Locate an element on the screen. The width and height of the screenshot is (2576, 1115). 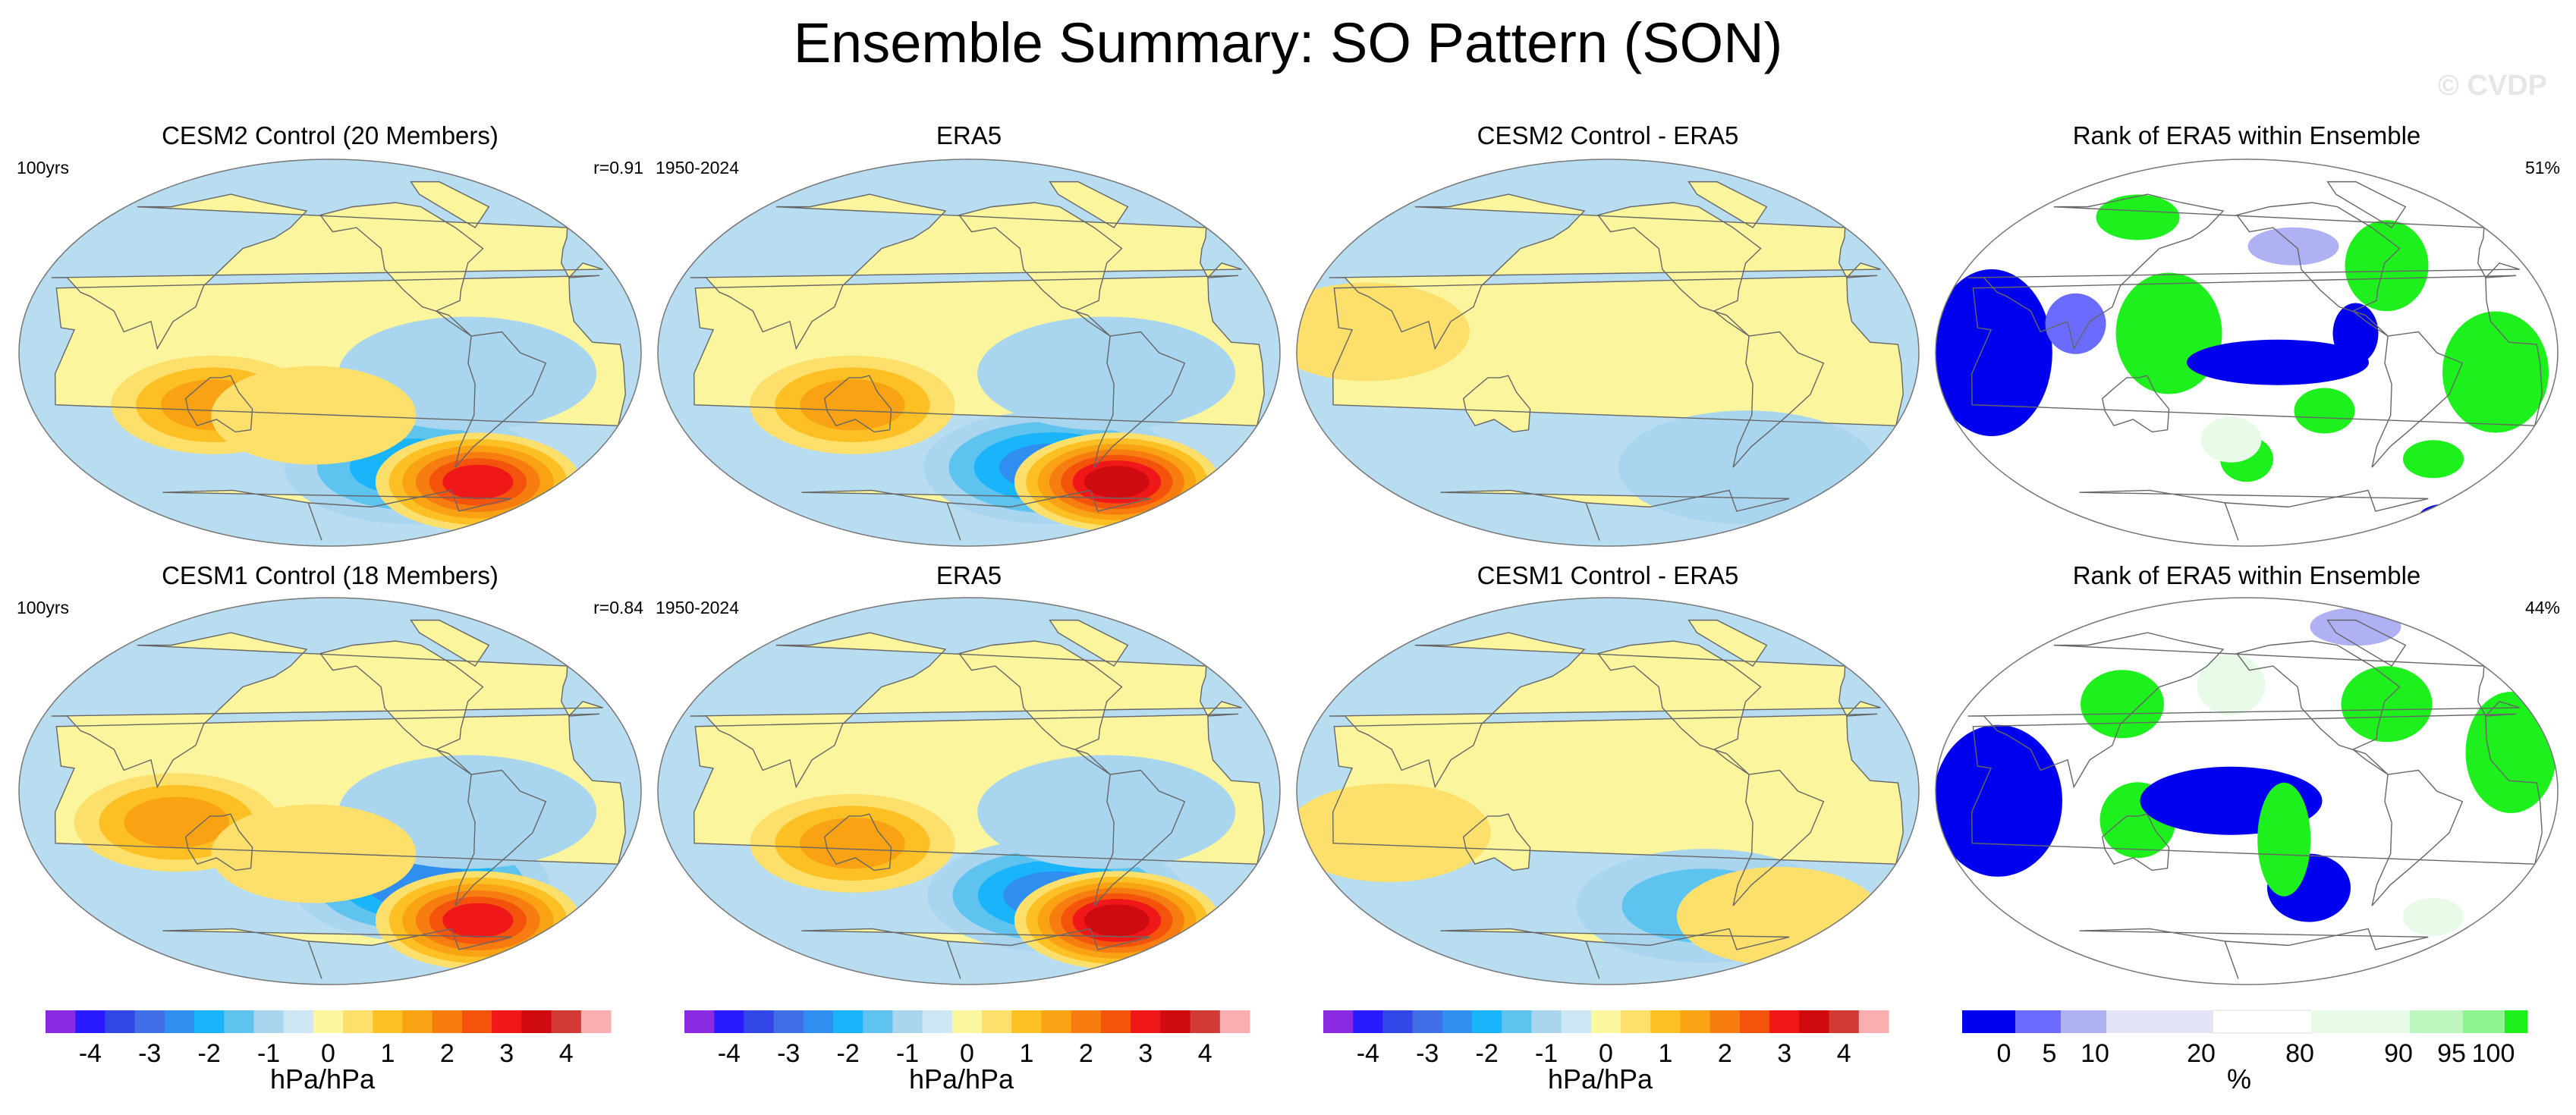
pattern-map-r2c2 is located at coordinates (969, 791).